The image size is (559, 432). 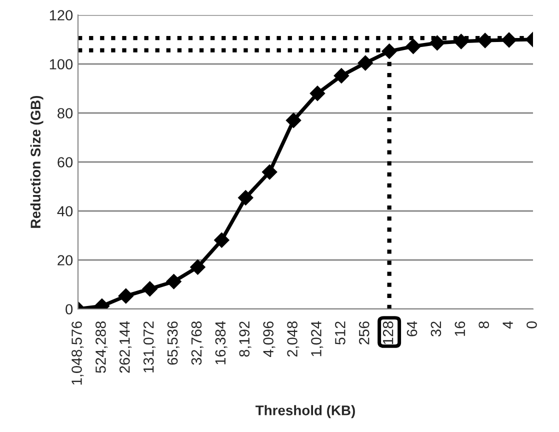 I want to click on x-tick-label: 0, so click(x=531, y=324).